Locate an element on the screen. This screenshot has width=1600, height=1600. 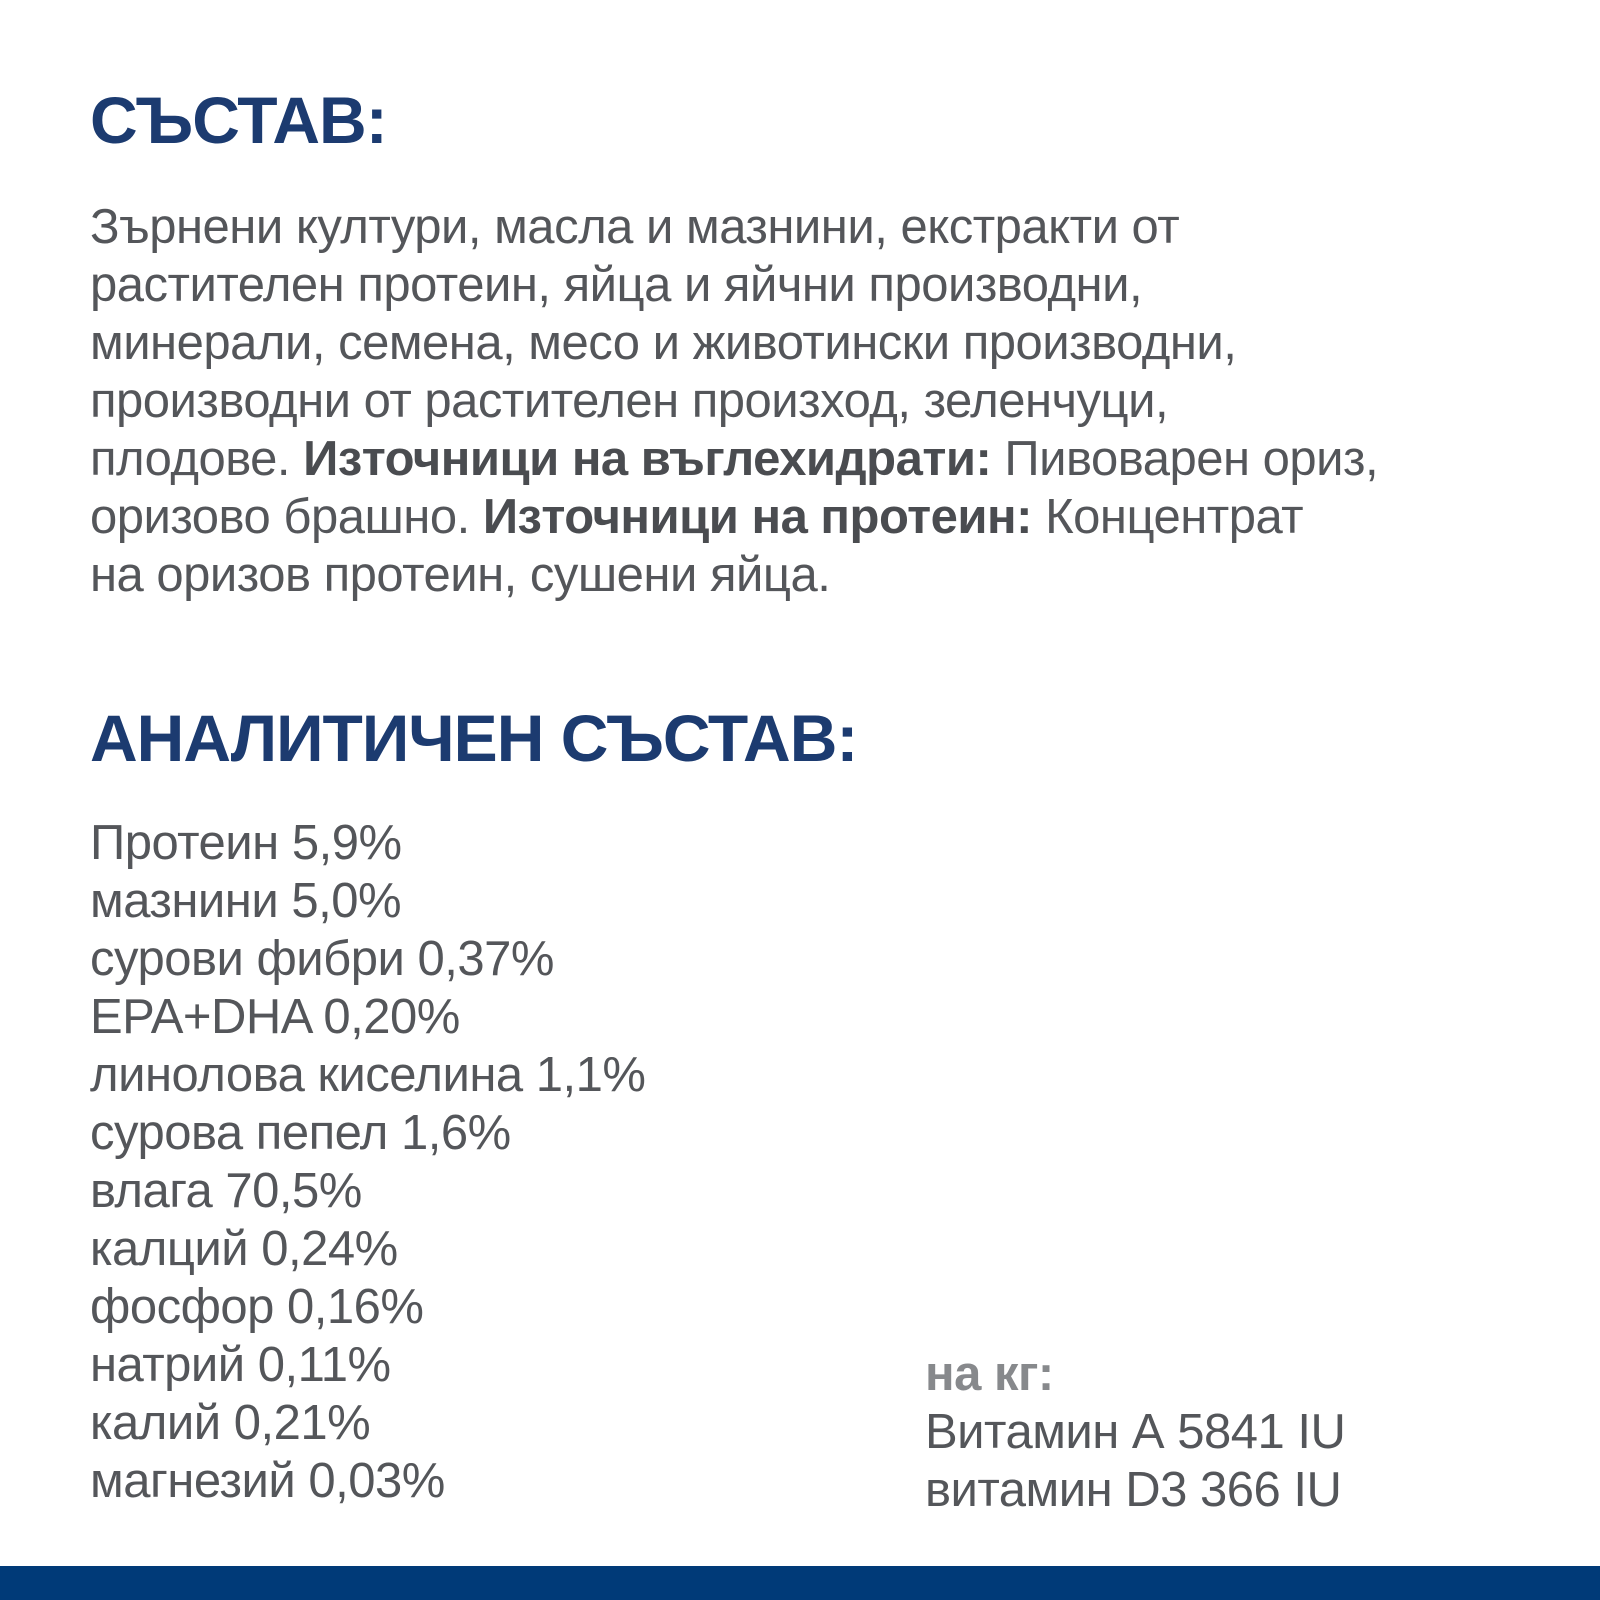
item-label: натрий is located at coordinates (167, 1365).